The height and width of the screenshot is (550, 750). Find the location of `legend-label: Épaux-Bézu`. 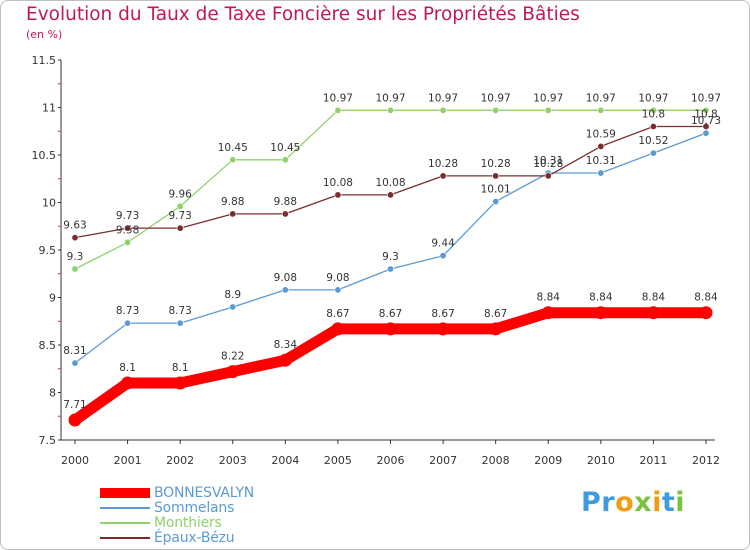

legend-label: Épaux-Bézu is located at coordinates (194, 538).